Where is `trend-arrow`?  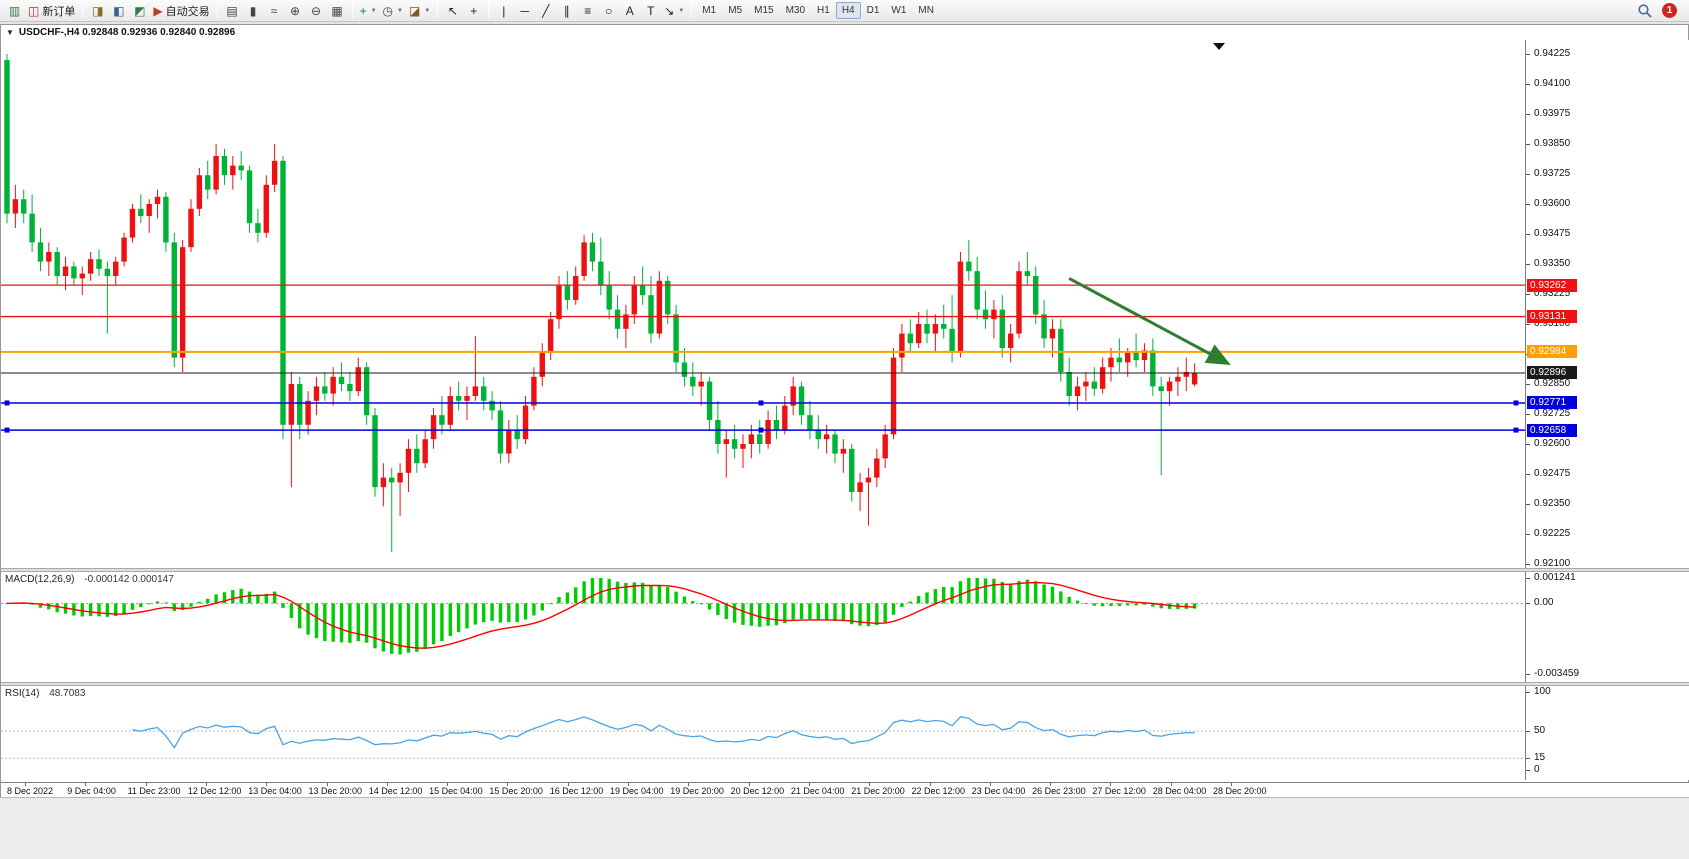
trend-arrow is located at coordinates (1149, 321).